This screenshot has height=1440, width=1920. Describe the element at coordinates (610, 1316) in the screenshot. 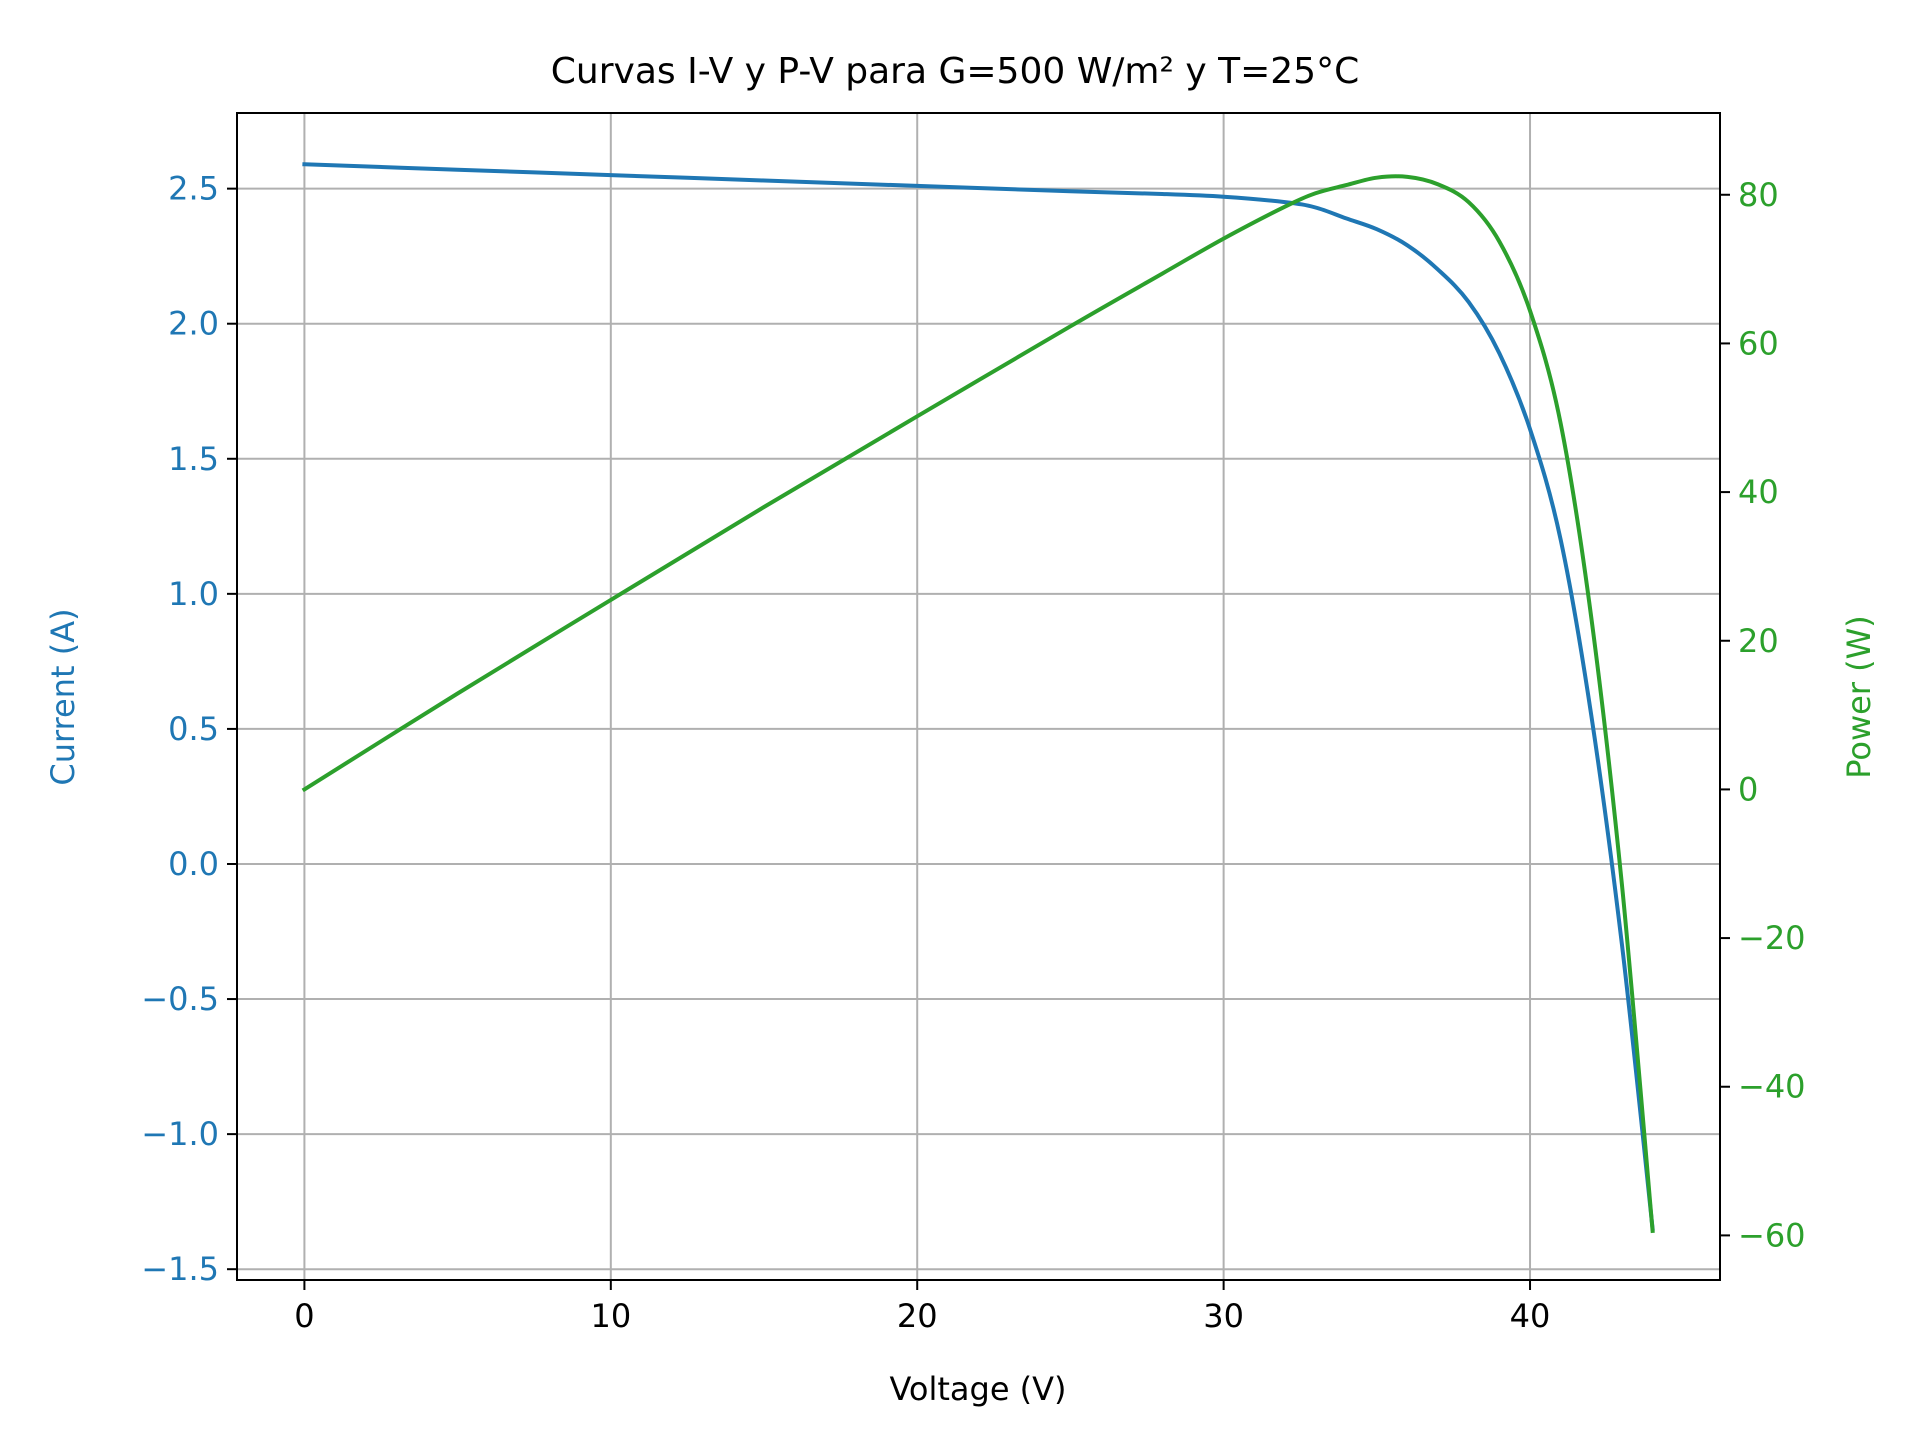

I see `x-tick-label: 10` at that location.